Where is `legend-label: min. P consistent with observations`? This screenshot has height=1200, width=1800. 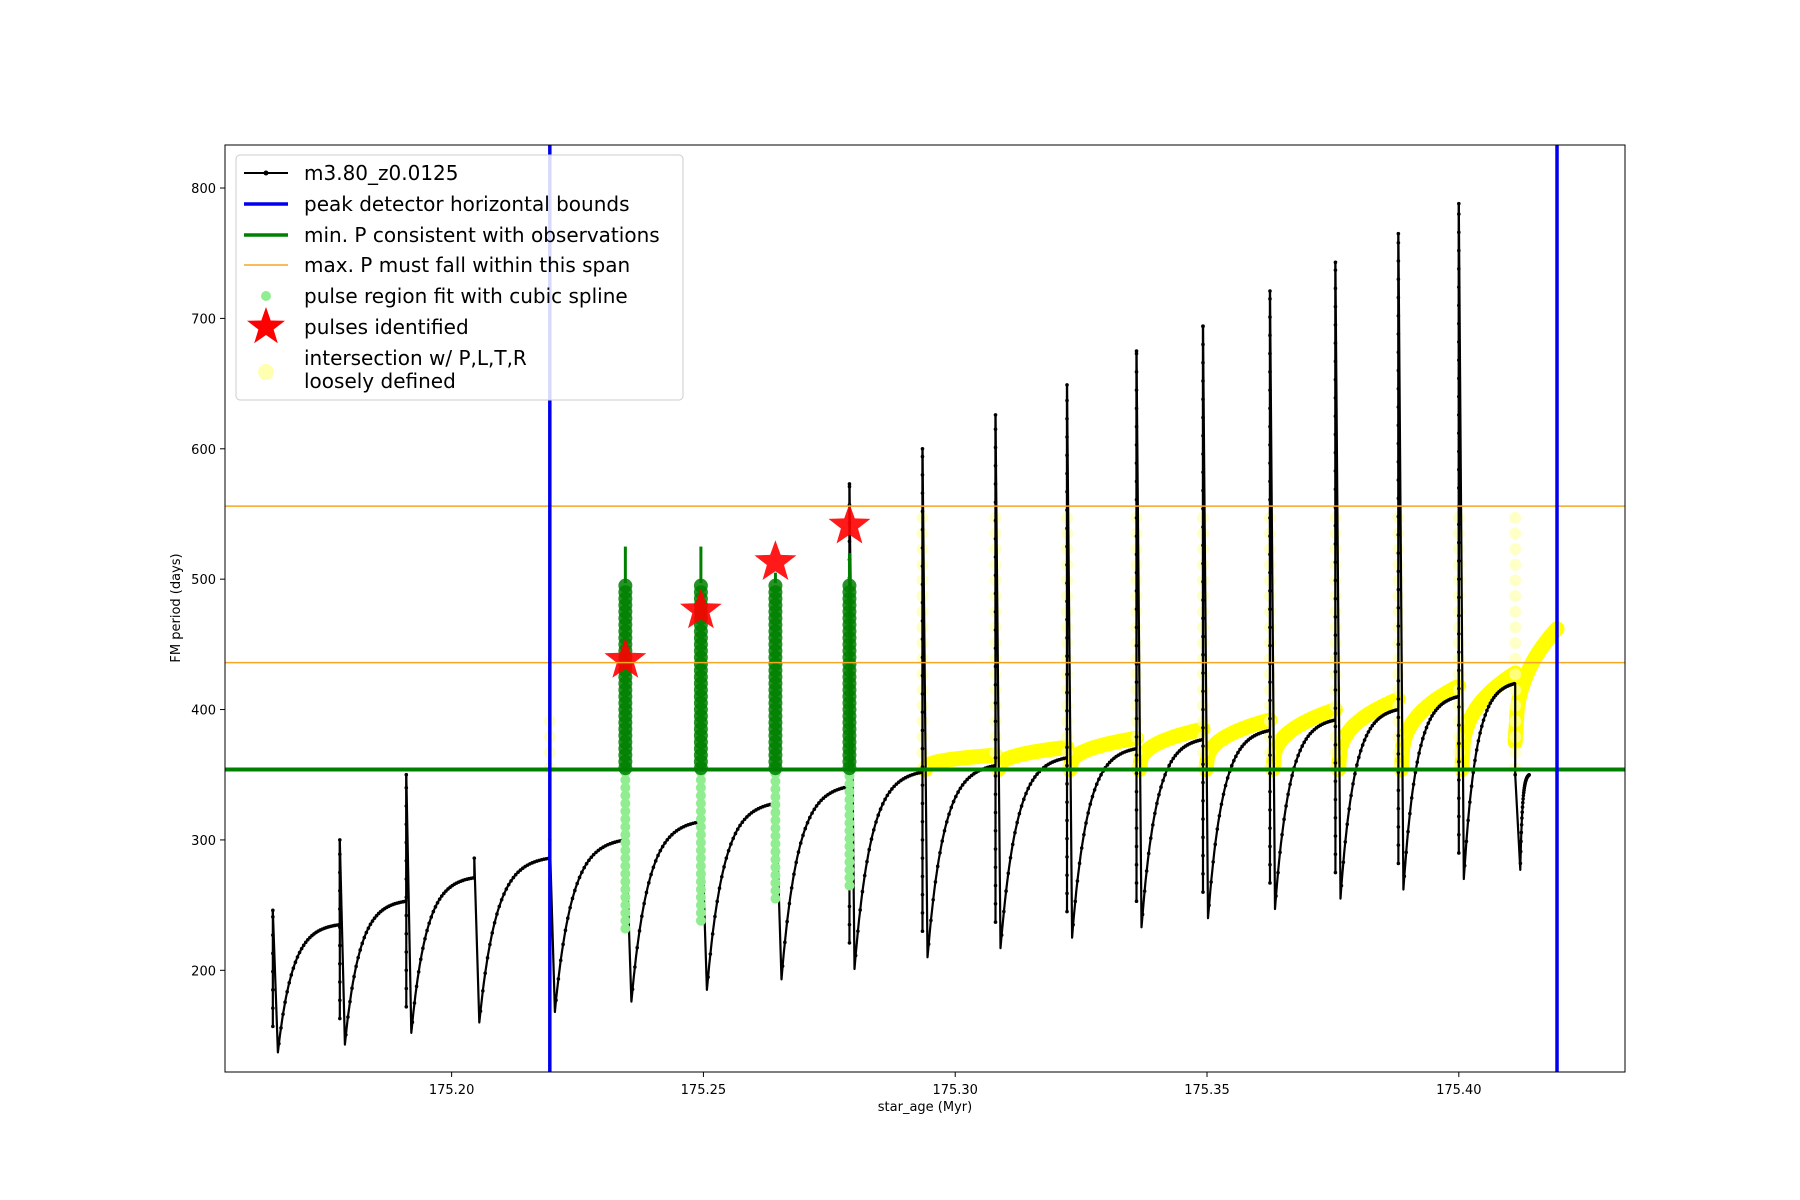
legend-label: min. P consistent with observations is located at coordinates (482, 235).